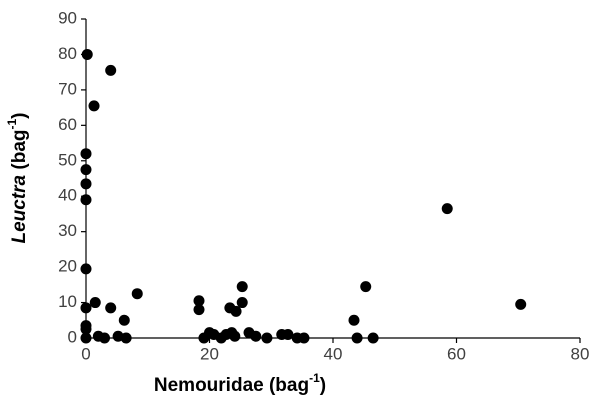  Describe the element at coordinates (19, 208) in the screenshot. I see `y-label-italic: Leuctra` at that location.